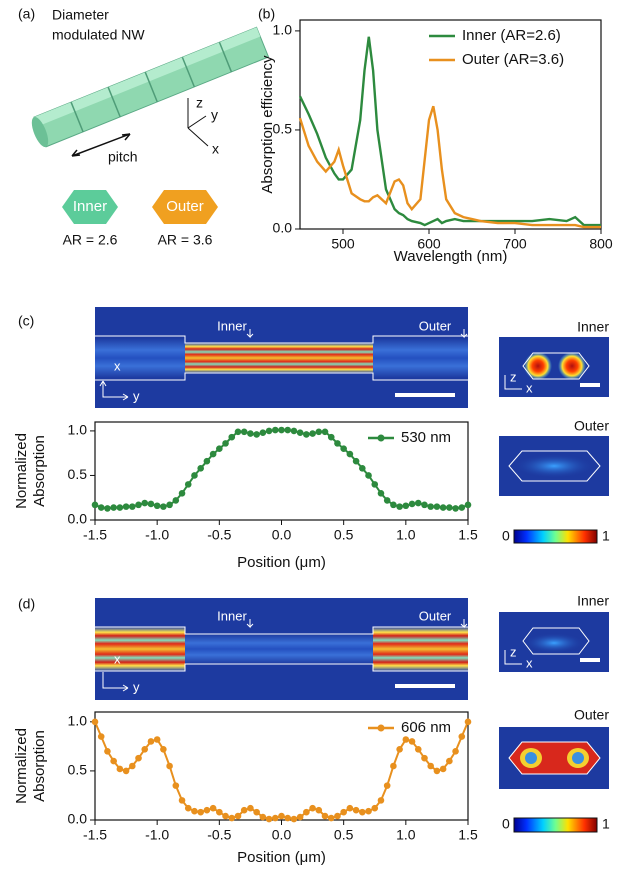 The image size is (618, 873). I want to click on panel-label: (c), so click(26, 321).